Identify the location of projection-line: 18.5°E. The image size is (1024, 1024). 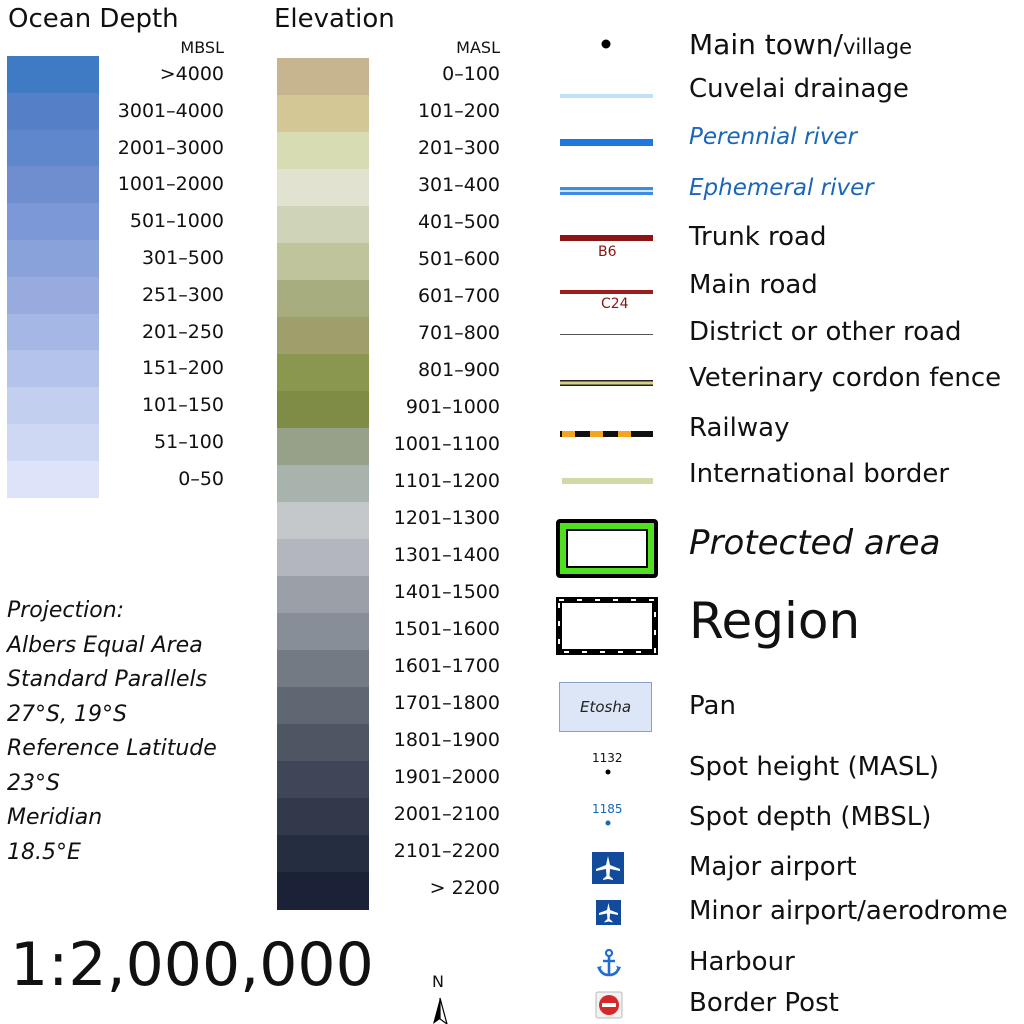
(44, 852).